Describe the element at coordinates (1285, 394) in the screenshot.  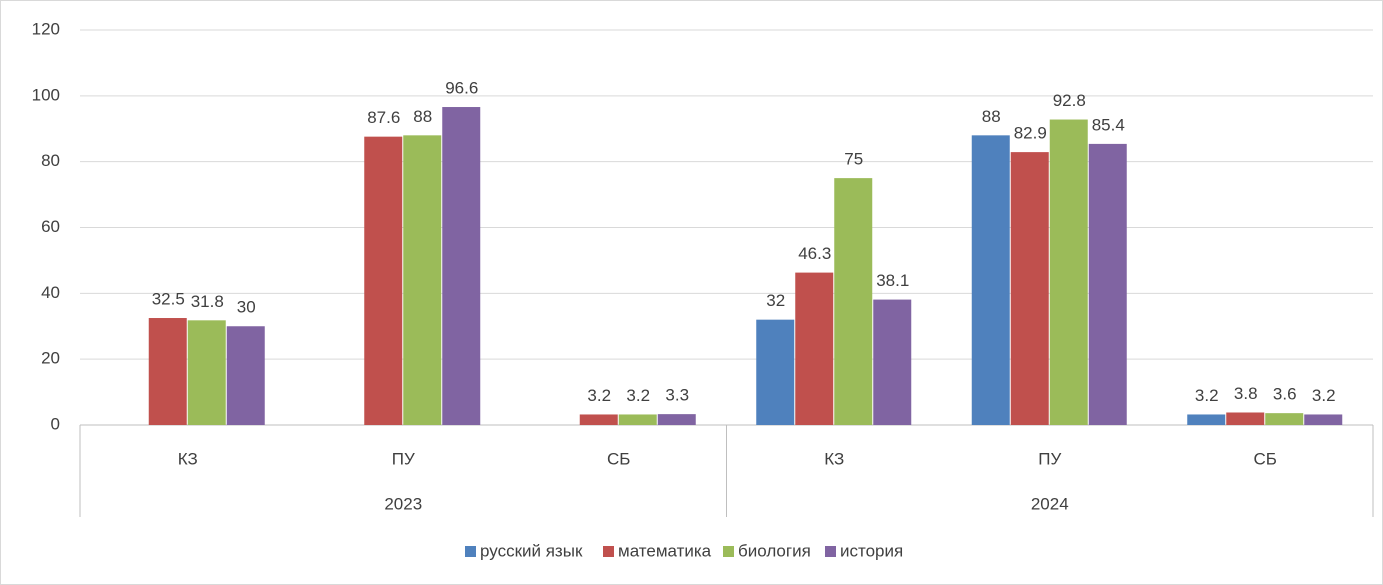
I see `data-label: 3.6` at that location.